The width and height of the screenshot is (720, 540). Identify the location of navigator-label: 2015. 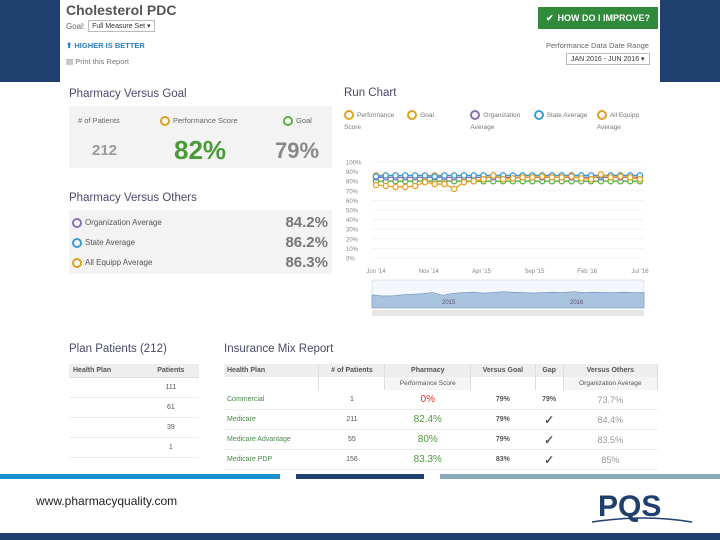
(449, 303).